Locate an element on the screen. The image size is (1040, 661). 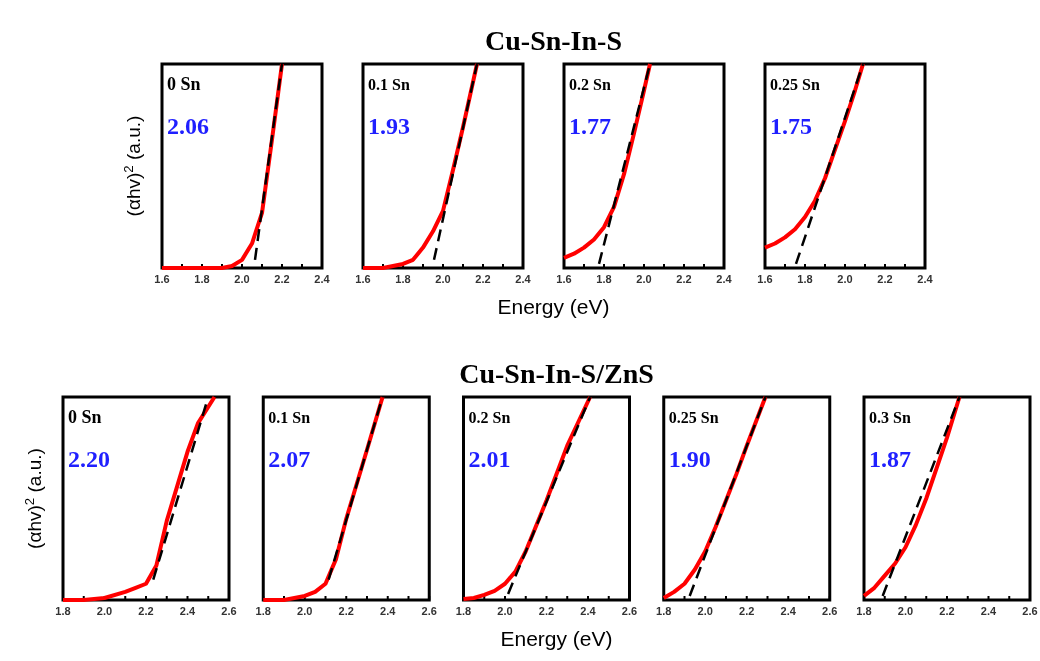
annotation: 1.93 is located at coordinates (389, 126).